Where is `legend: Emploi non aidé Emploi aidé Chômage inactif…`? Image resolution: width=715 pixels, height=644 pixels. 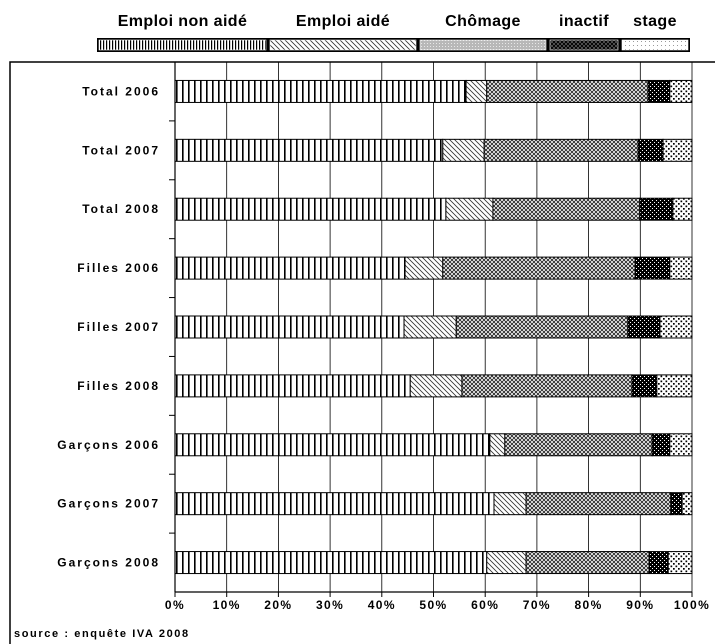
legend: Emploi non aidé Emploi aidé Chômage inactif… is located at coordinates (393, 32).